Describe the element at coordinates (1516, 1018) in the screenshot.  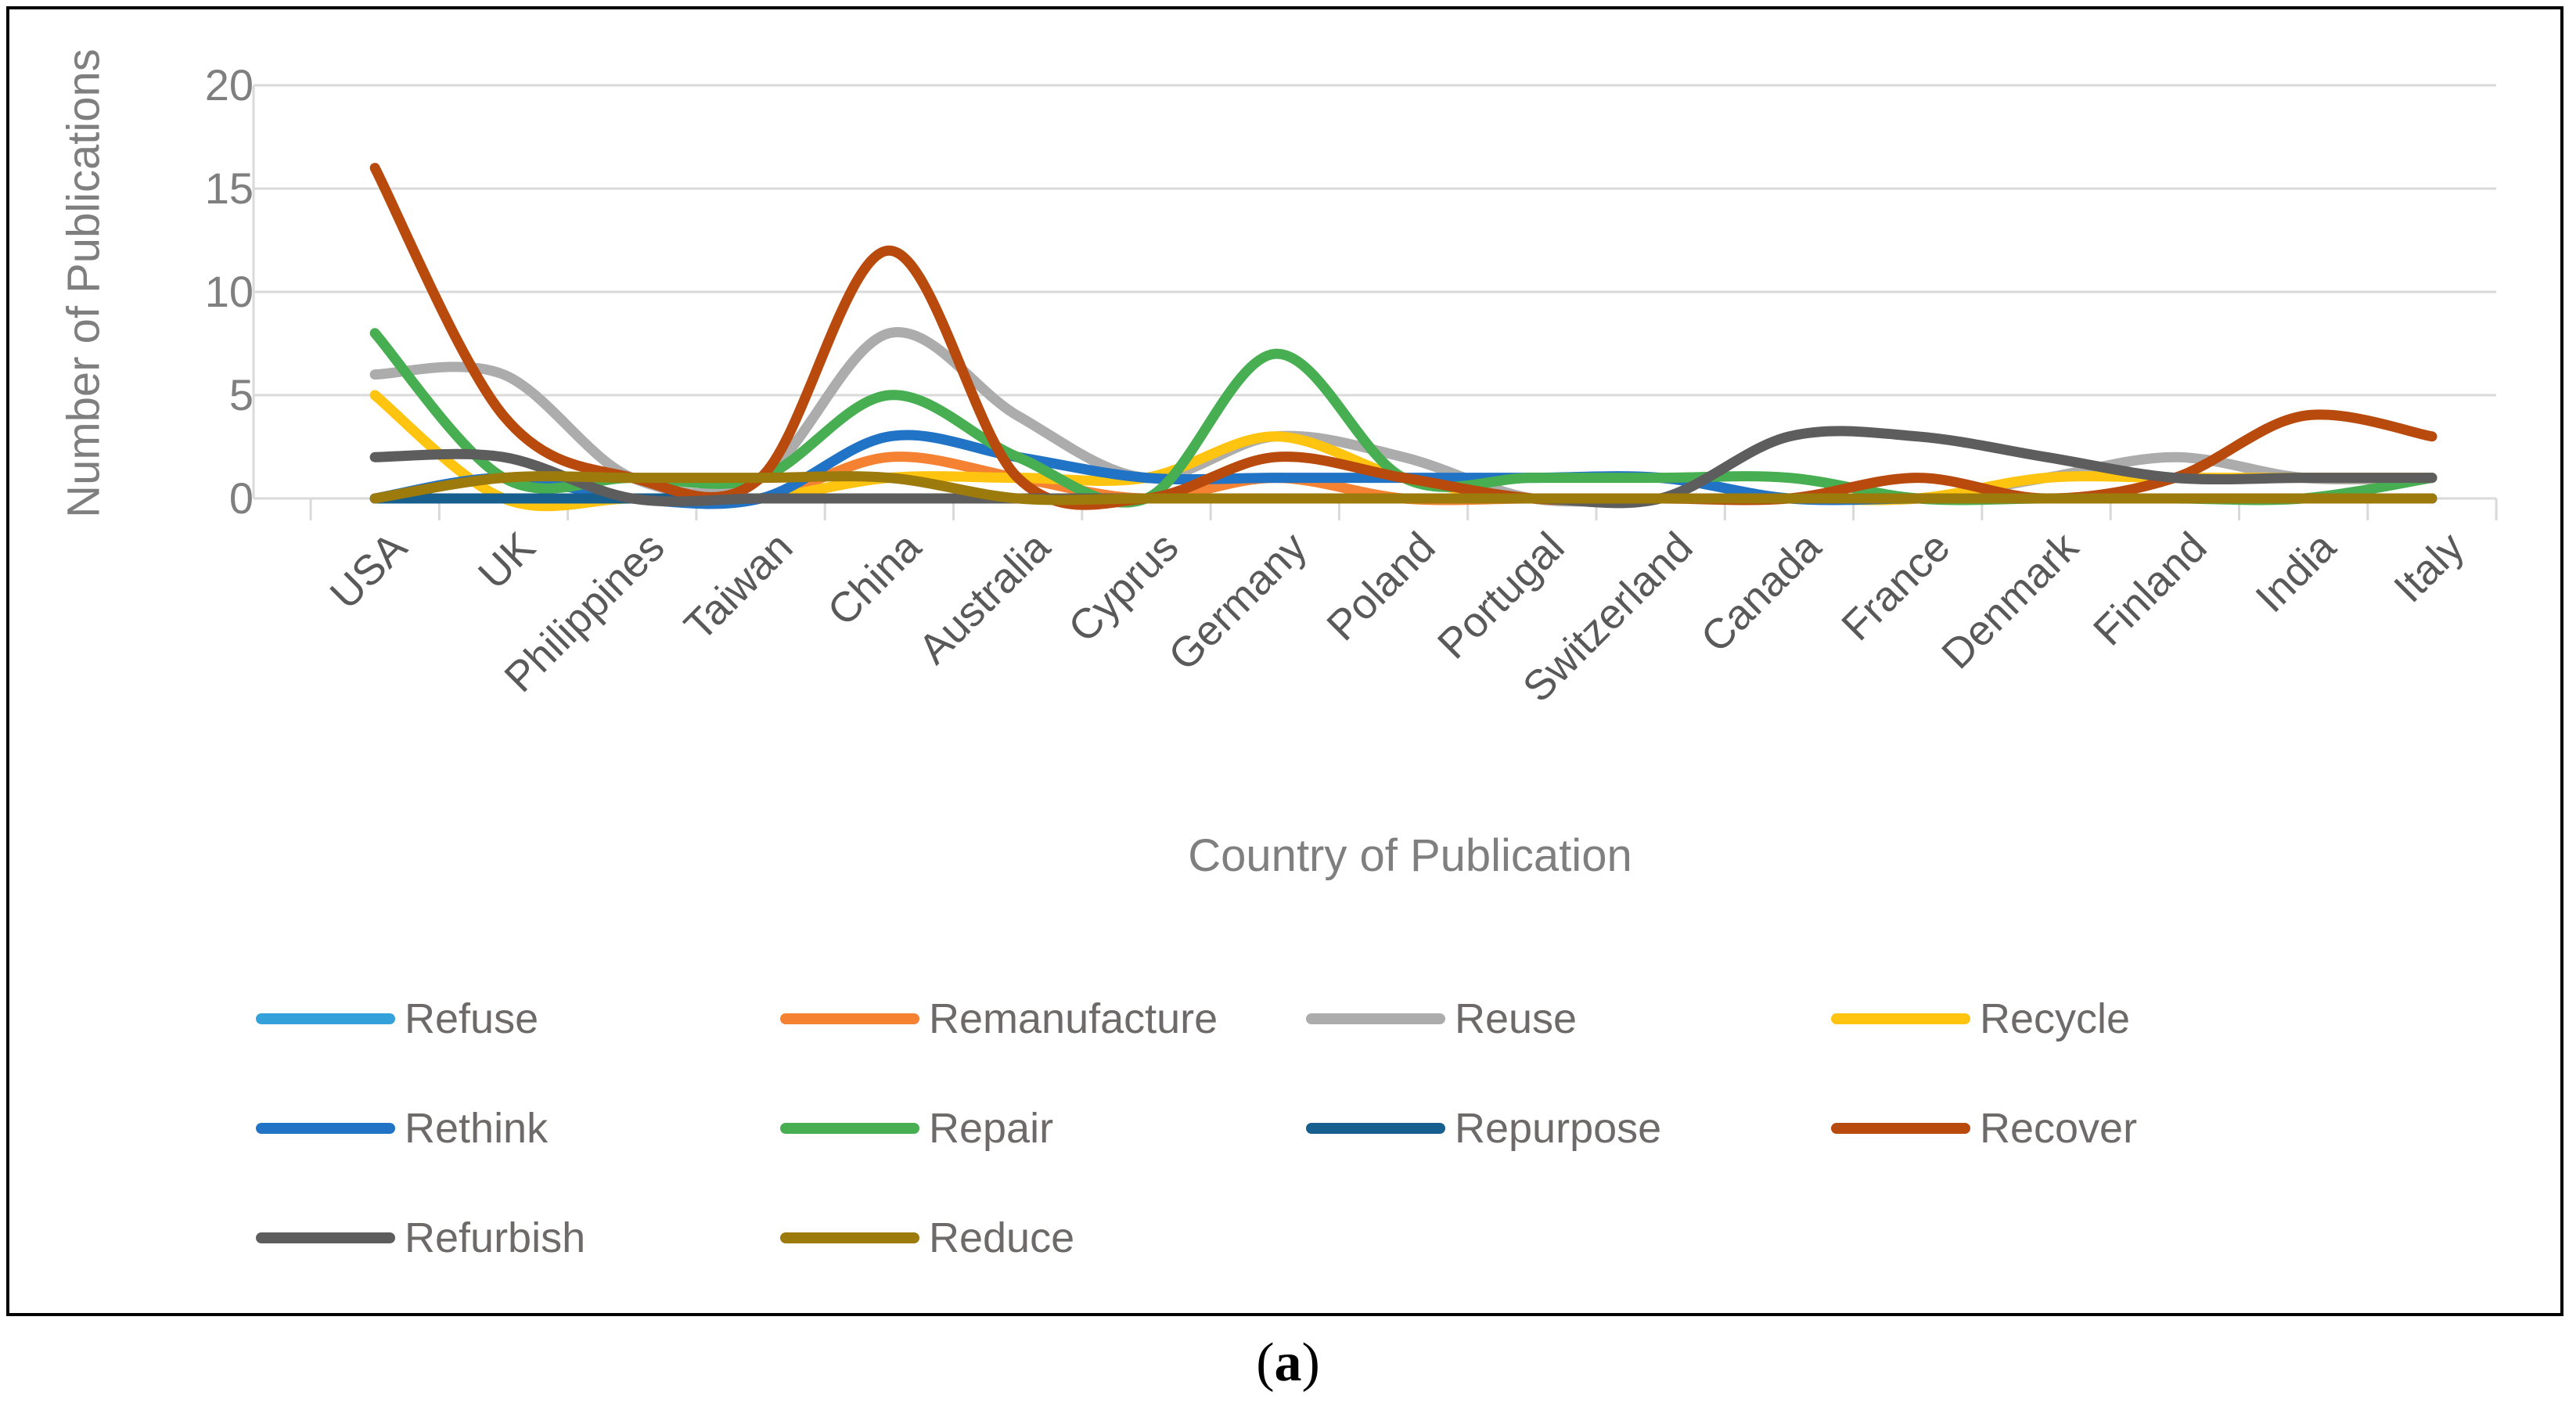
I see `legend-label-reuse: Reuse` at that location.